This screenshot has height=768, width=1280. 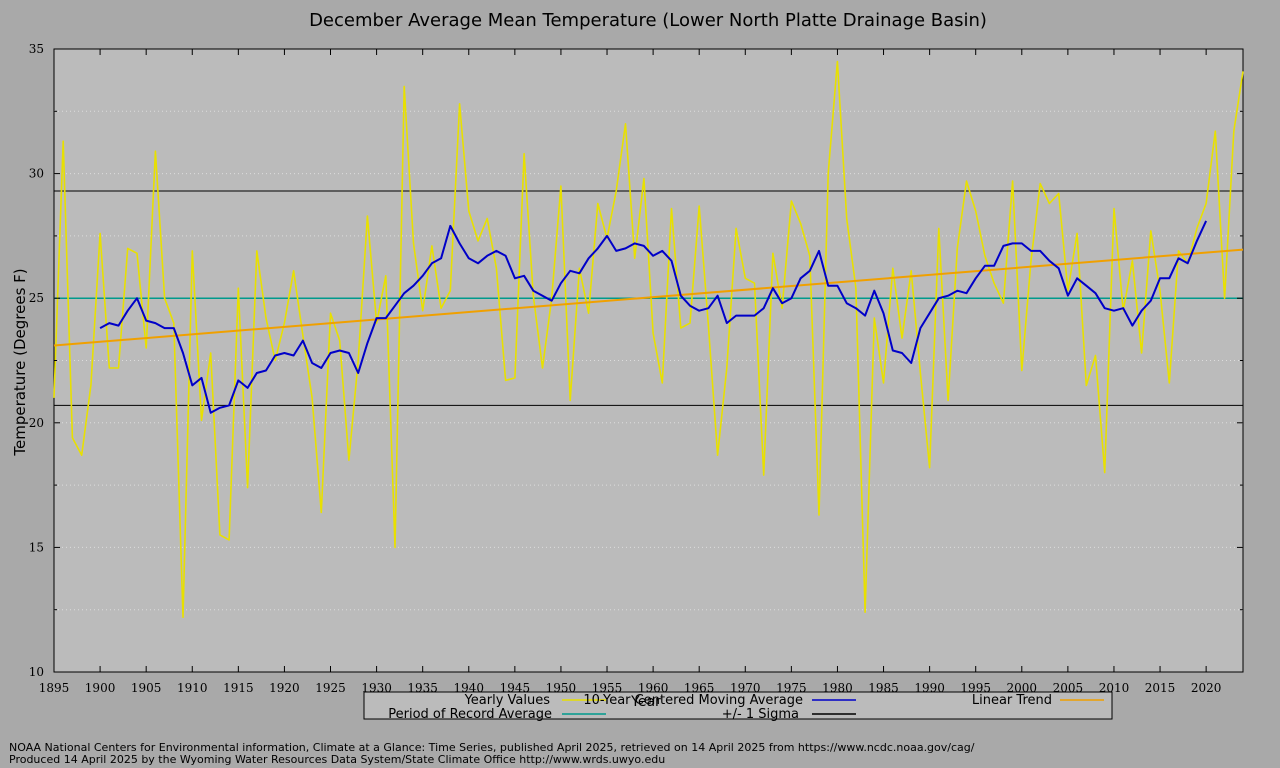 What do you see at coordinates (1160, 688) in the screenshot?
I see `x-tick-label: 2015` at bounding box center [1160, 688].